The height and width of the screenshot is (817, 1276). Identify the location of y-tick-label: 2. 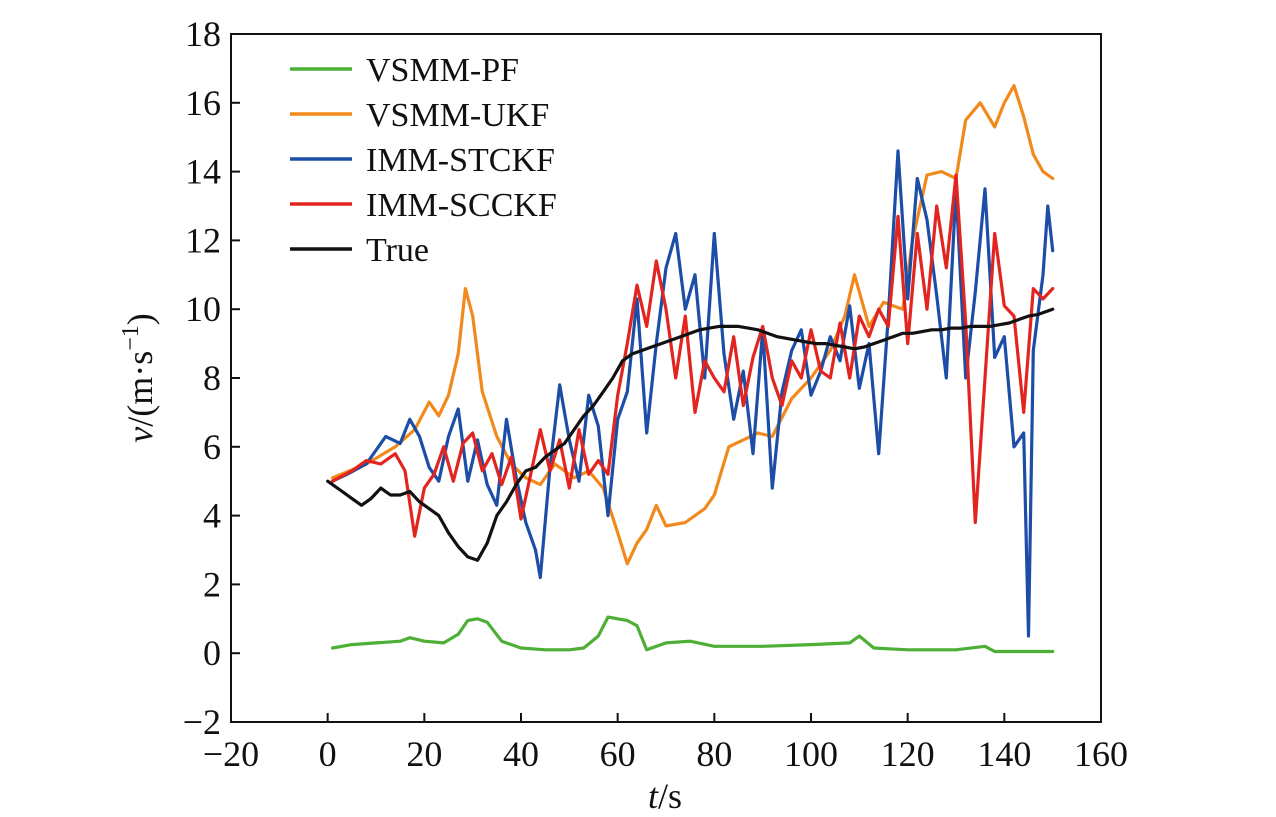
(212, 584).